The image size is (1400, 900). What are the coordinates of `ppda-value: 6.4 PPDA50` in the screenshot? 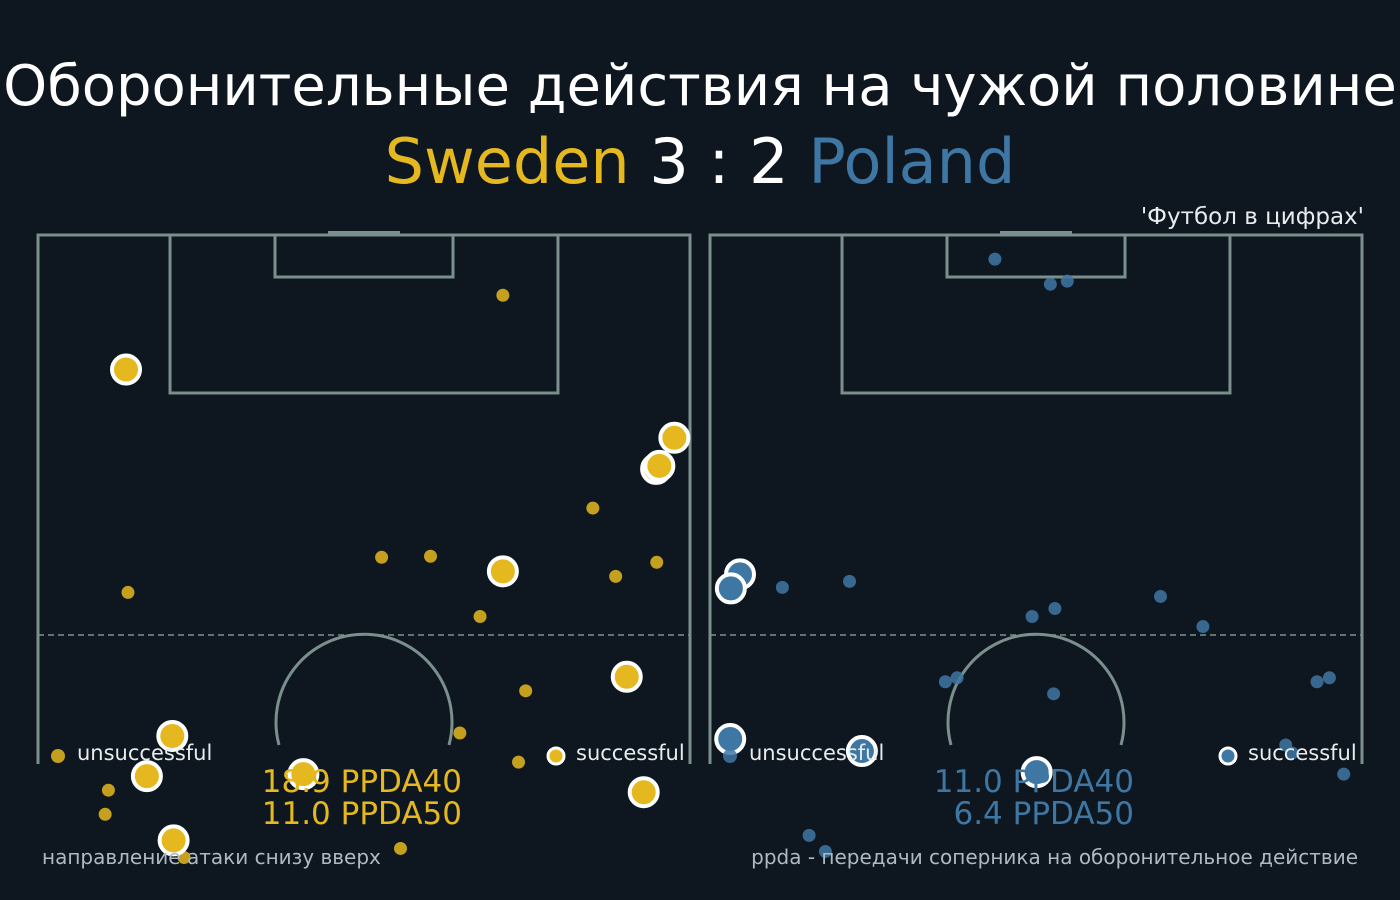 It's located at (1043, 814).